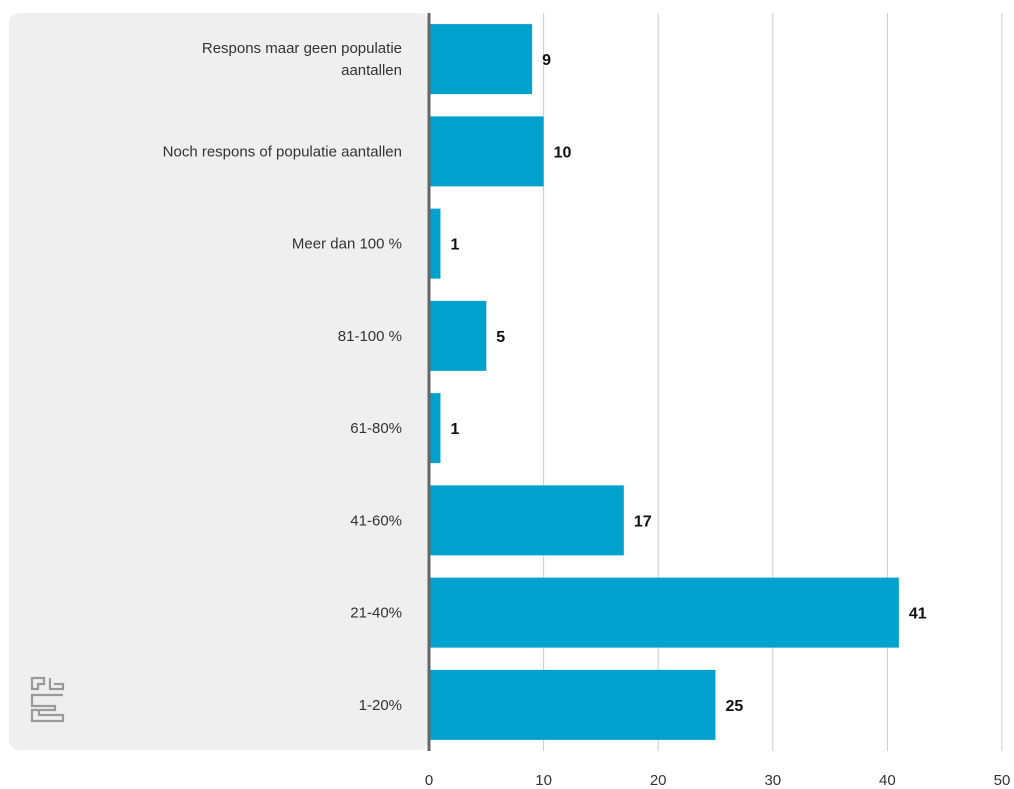  Describe the element at coordinates (376, 428) in the screenshot. I see `category-label: 61-80%` at that location.